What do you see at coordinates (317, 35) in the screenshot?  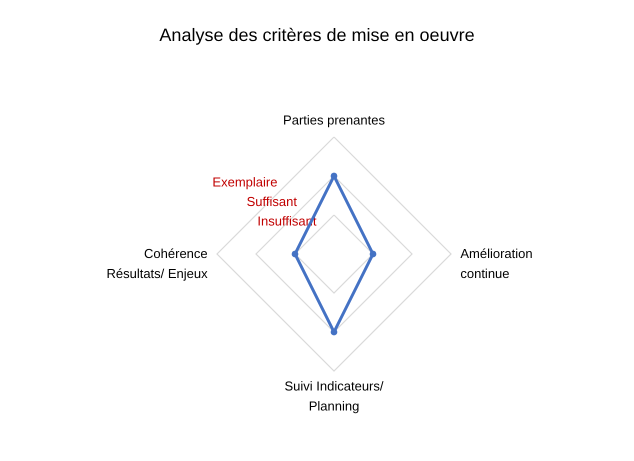 I see `chart-title: Analyse des critères de mise en oeuvre` at bounding box center [317, 35].